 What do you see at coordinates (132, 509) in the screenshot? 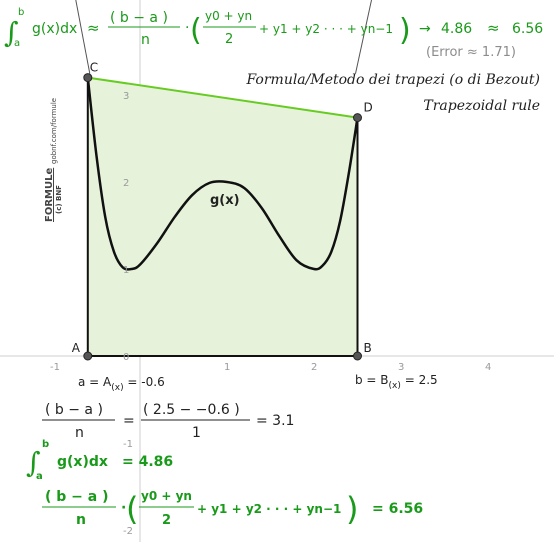
I see `line3-left-paren: (` at bounding box center [132, 509].